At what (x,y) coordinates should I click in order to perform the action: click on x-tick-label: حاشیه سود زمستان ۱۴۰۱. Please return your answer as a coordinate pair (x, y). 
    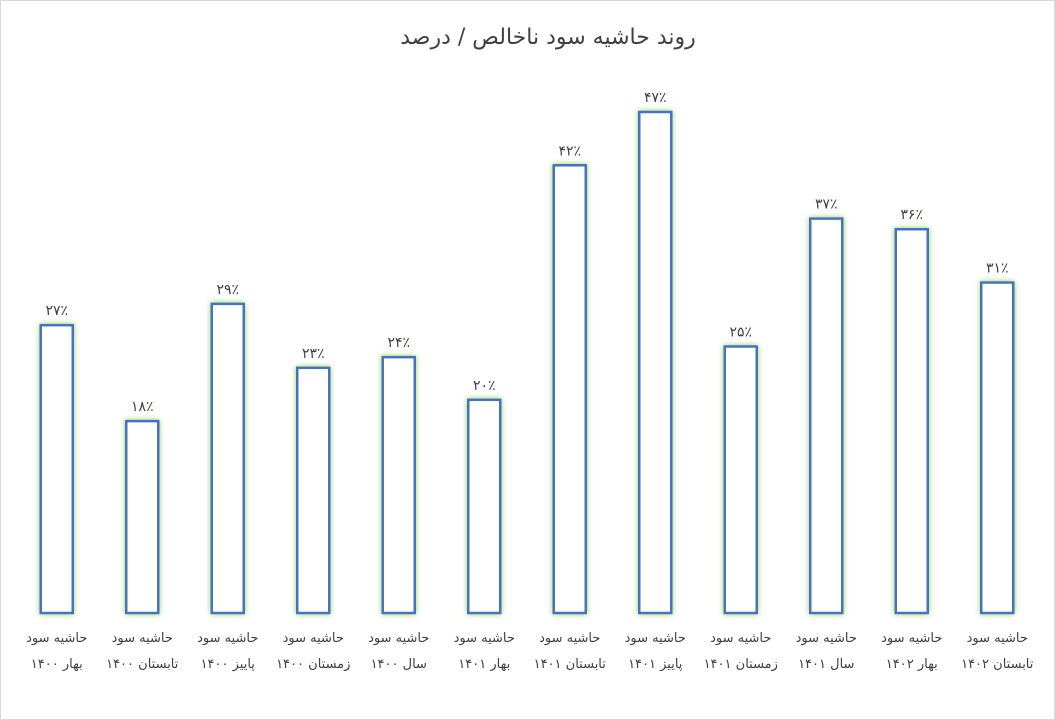
    Looking at the image, I should click on (740, 651).